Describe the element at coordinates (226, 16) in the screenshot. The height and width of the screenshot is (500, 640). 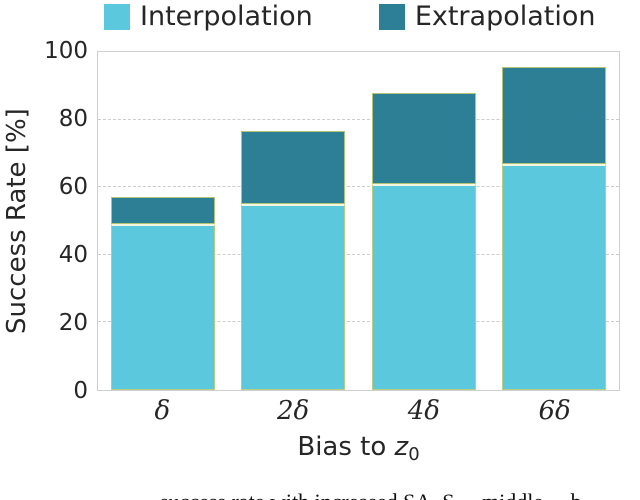
I see `legend-label-interpolation: Interpolation` at that location.